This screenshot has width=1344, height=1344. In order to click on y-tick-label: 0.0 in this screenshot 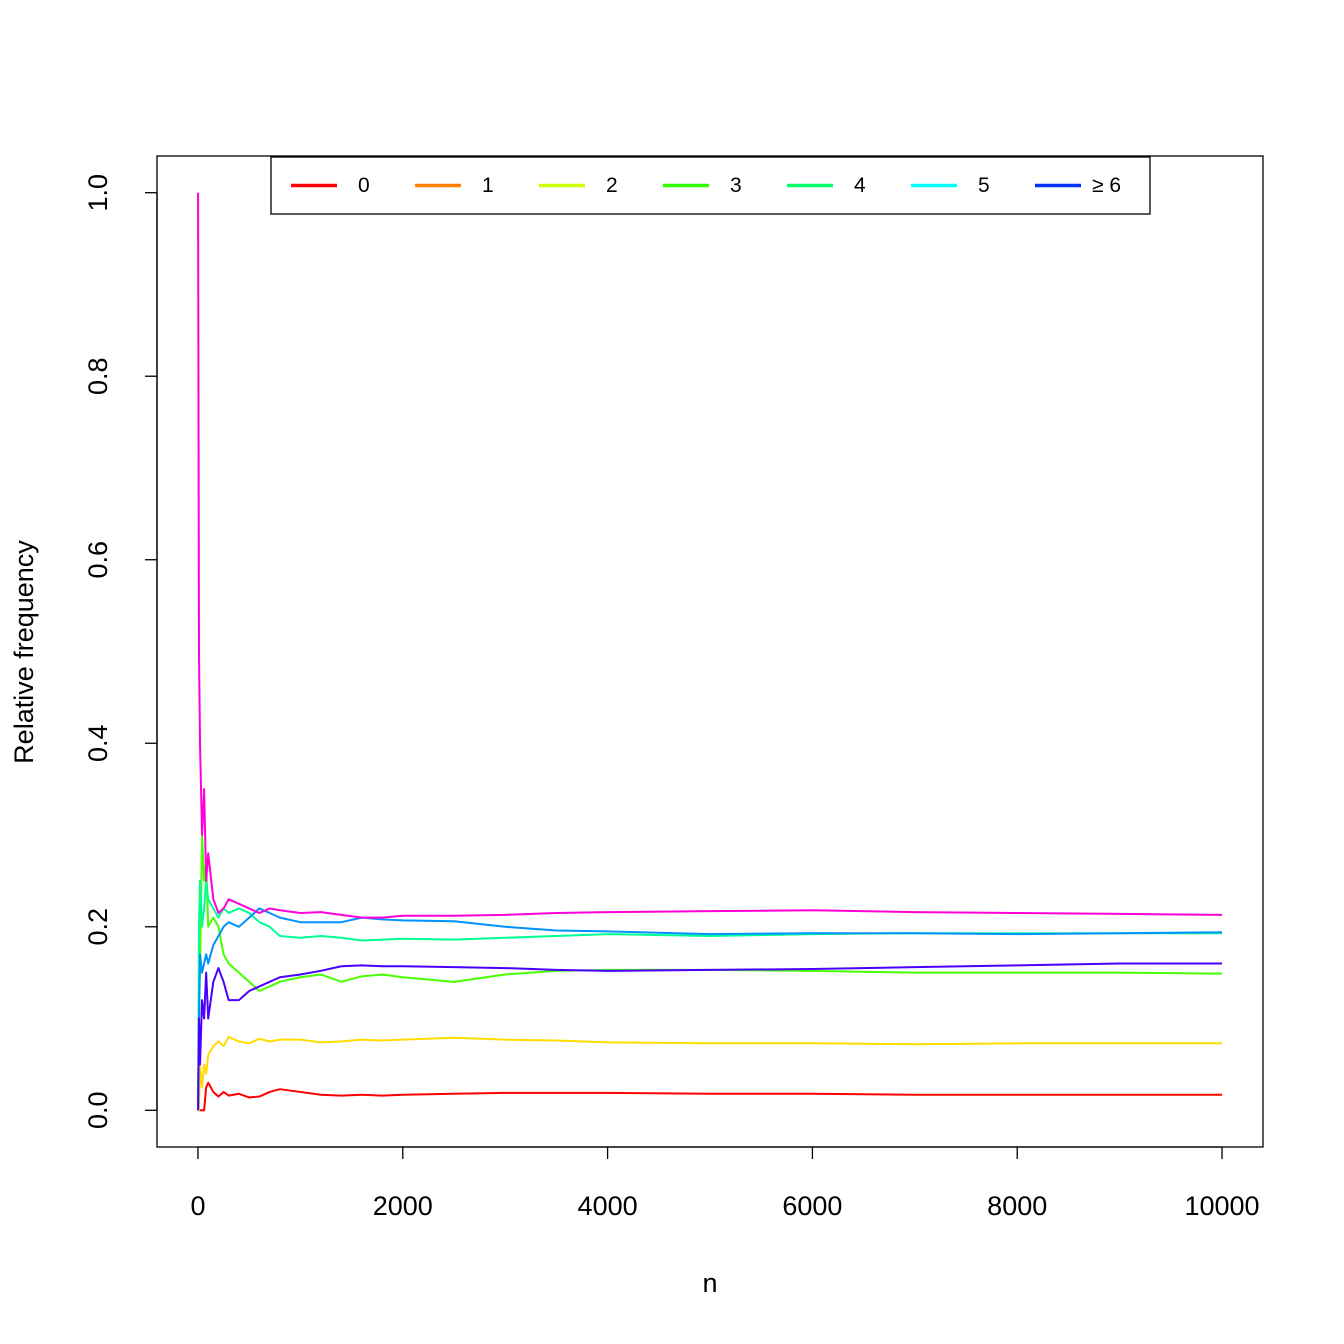, I will do `click(98, 1111)`.